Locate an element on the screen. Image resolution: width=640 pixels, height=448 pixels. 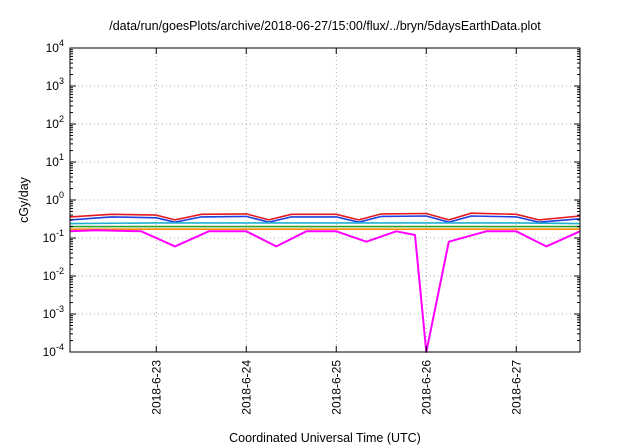
y-tick-label: 10⁴ is located at coordinates (55, 46).